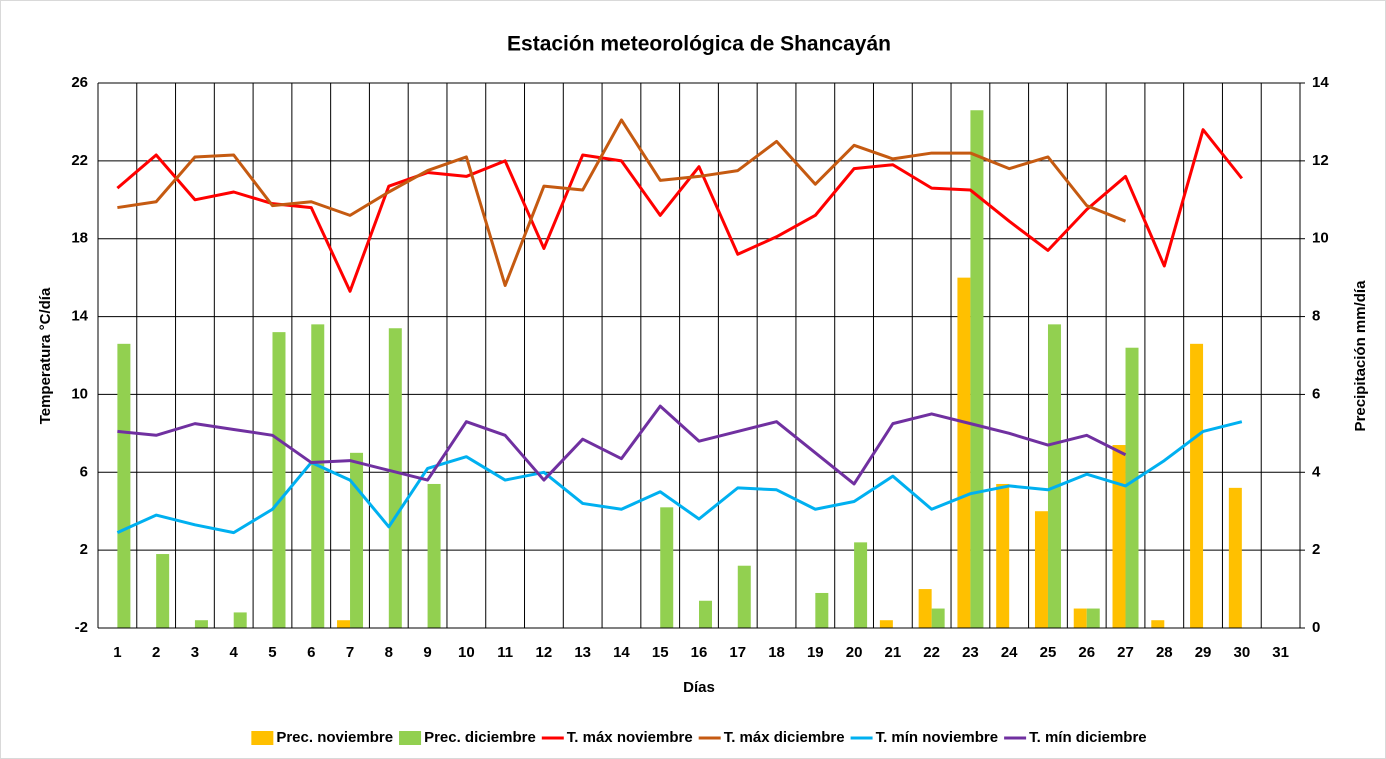  I want to click on x-tick-label: 12, so click(544, 652).